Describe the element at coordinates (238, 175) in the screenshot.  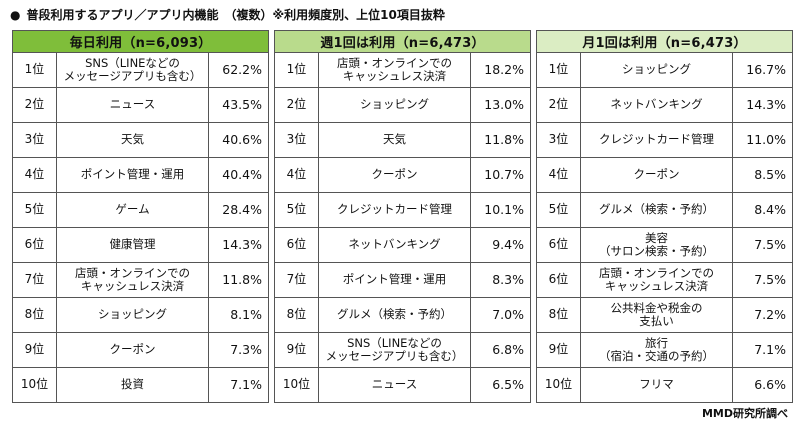
I see `value-cell: 40.4%` at that location.